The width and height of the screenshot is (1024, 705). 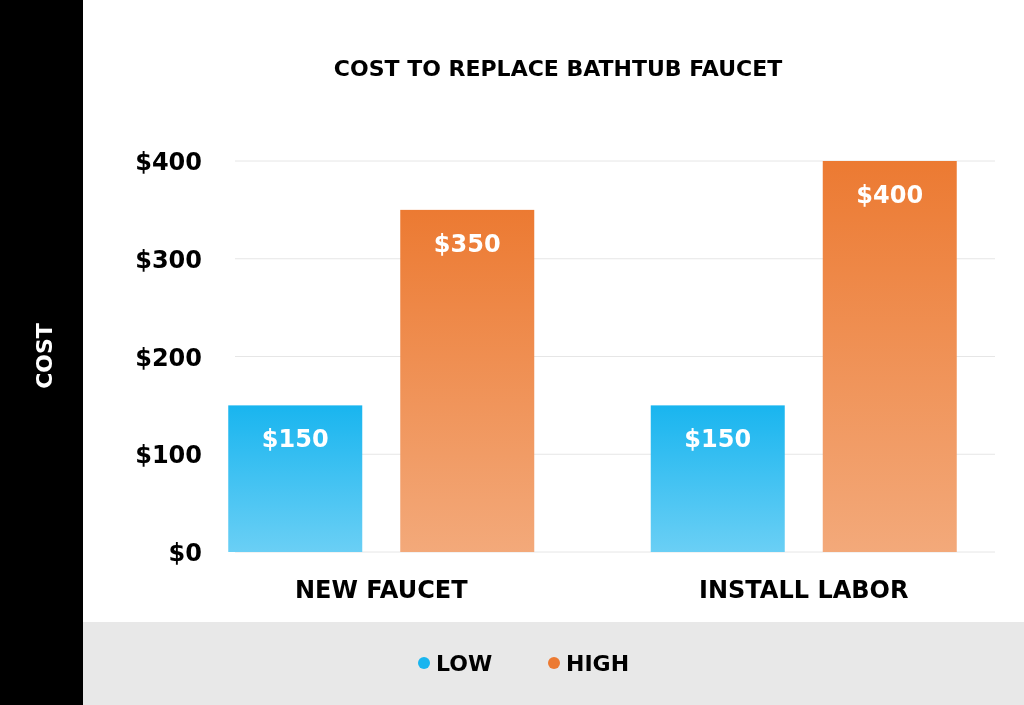 I want to click on legend-label: HIGH, so click(x=598, y=663).